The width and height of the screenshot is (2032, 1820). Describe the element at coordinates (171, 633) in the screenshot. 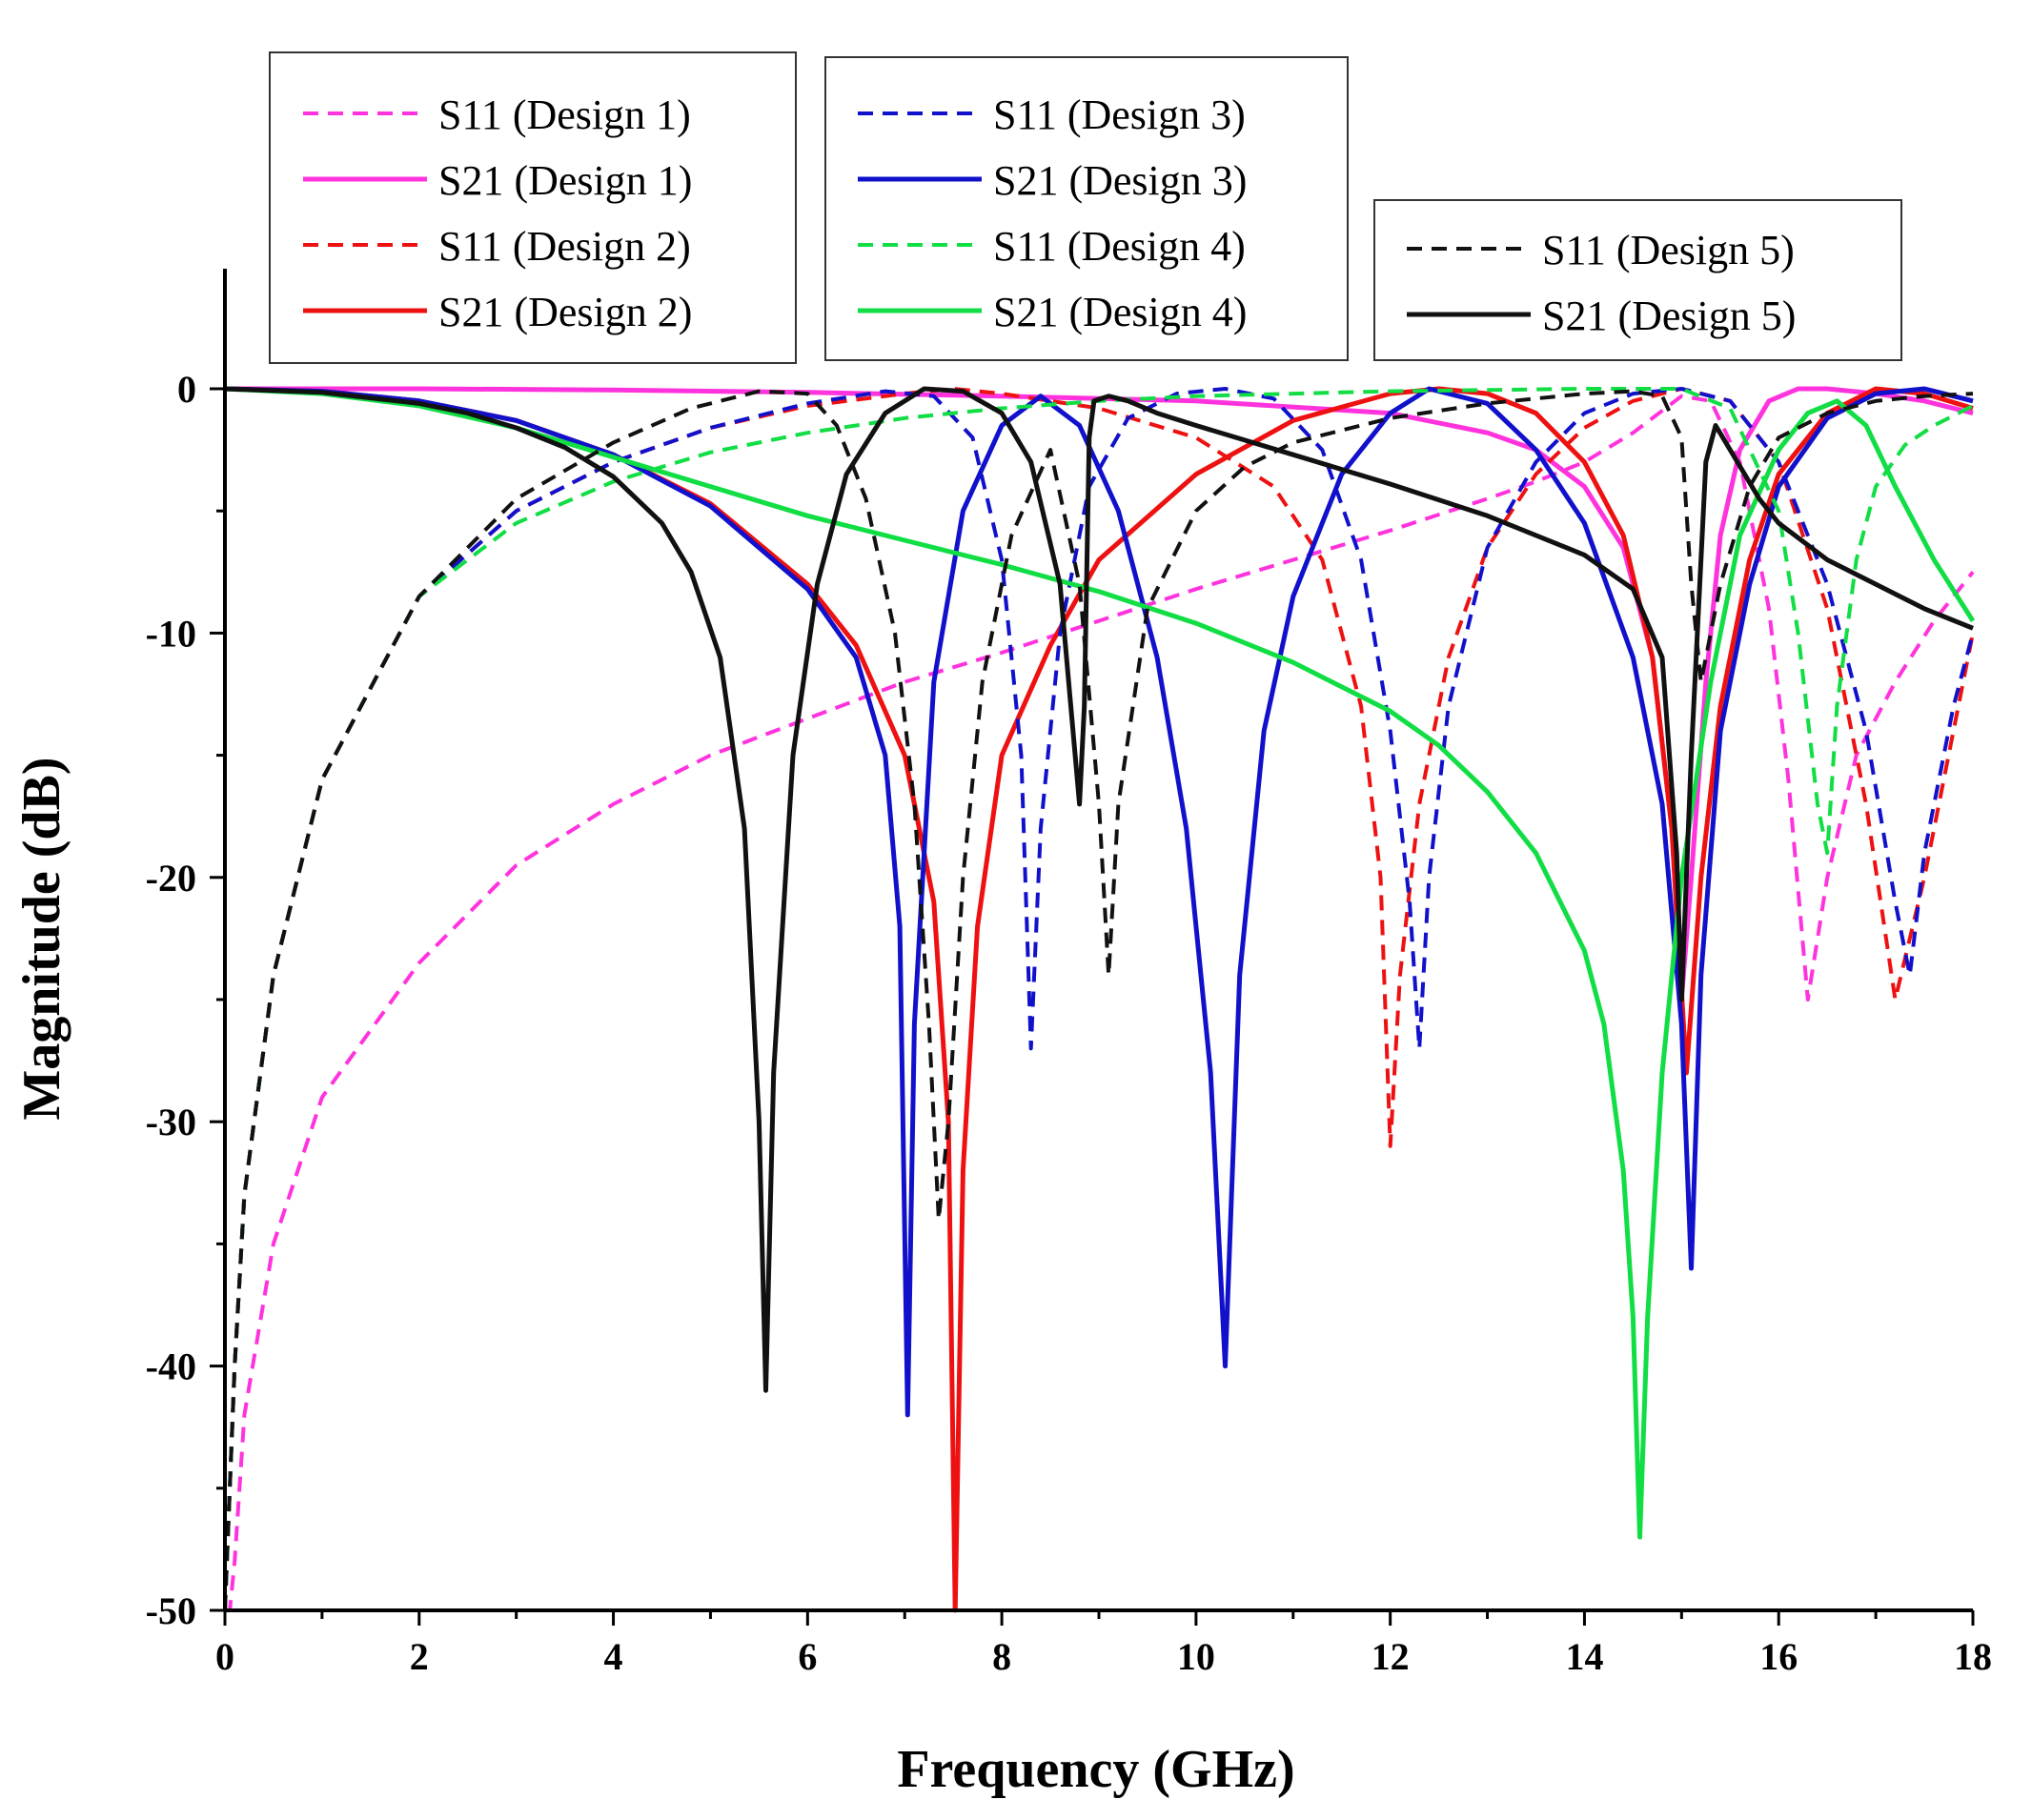

I see `y-tick-label: -10` at that location.